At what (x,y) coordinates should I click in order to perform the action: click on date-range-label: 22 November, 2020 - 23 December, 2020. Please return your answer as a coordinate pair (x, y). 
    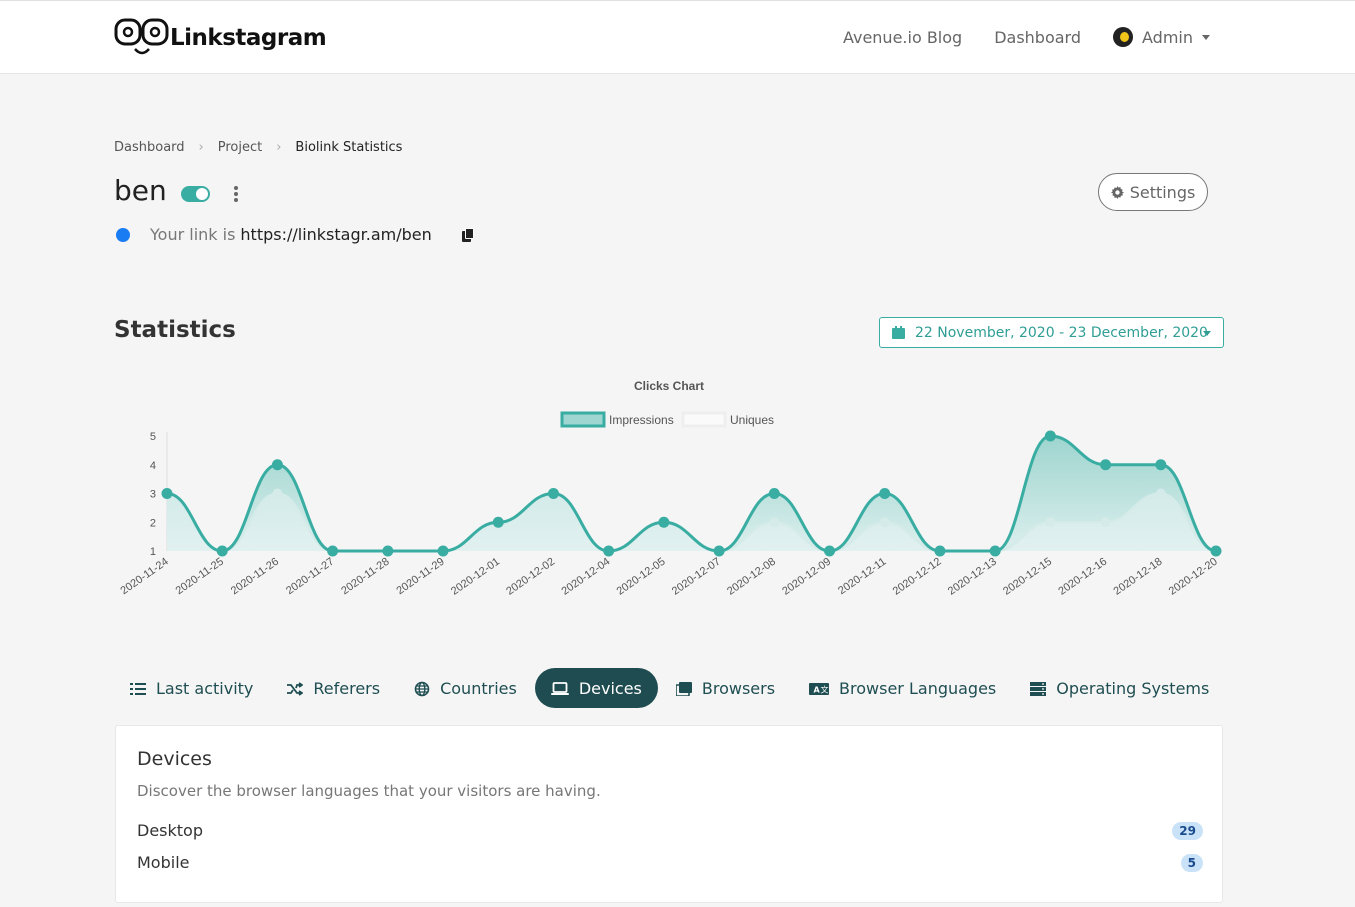
    Looking at the image, I should click on (1061, 332).